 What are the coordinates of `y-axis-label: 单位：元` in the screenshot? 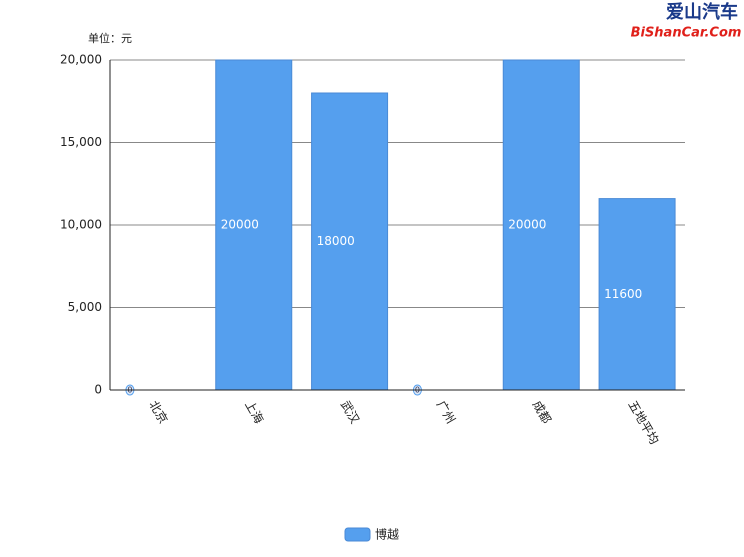 It's located at (110, 38).